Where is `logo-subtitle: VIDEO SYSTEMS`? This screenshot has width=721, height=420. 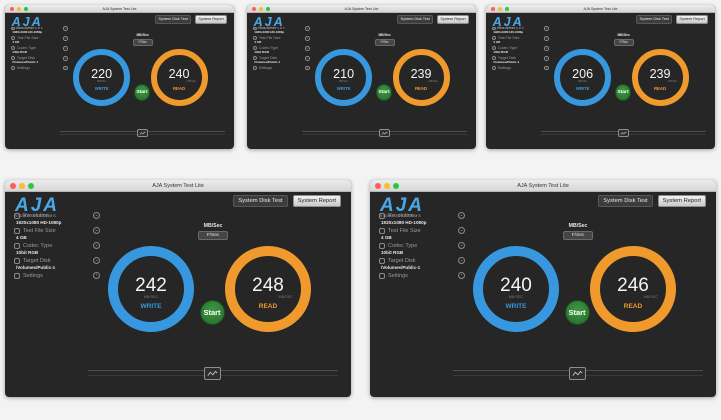 logo-subtitle: VIDEO SYSTEMS is located at coordinates (36, 216).